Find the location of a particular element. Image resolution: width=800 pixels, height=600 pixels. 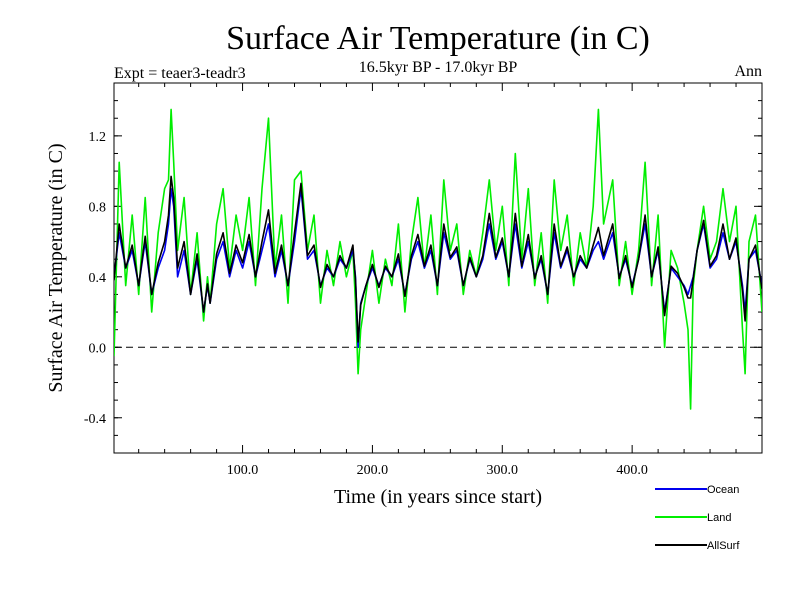

chart-title: Surface Air Temperature (in C) is located at coordinates (438, 38).